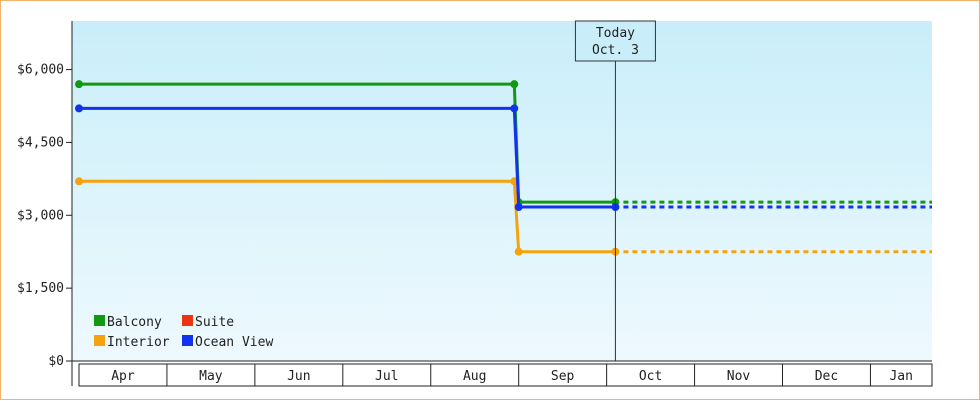 This screenshot has width=980, height=401. Describe the element at coordinates (134, 322) in the screenshot. I see `legend-label-balcony: Balcony` at that location.